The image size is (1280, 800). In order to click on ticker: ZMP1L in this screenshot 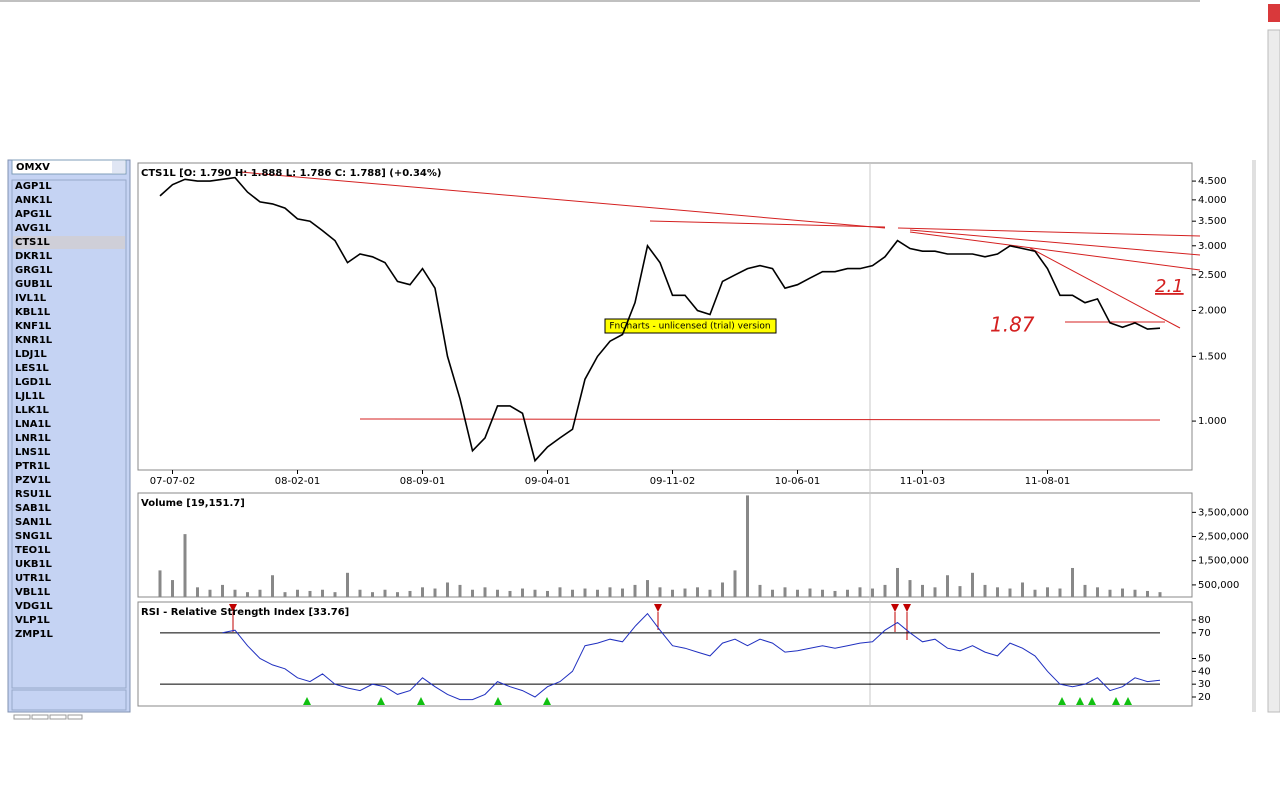, I will do `click(34, 634)`.